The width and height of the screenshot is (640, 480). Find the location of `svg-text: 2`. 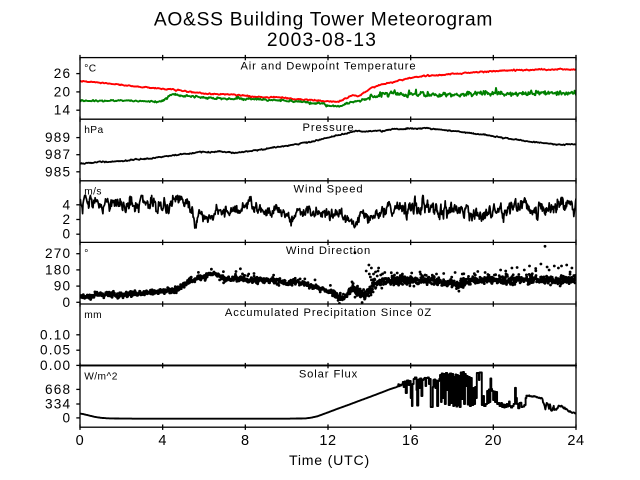

svg-text: 2 is located at coordinates (67, 219).